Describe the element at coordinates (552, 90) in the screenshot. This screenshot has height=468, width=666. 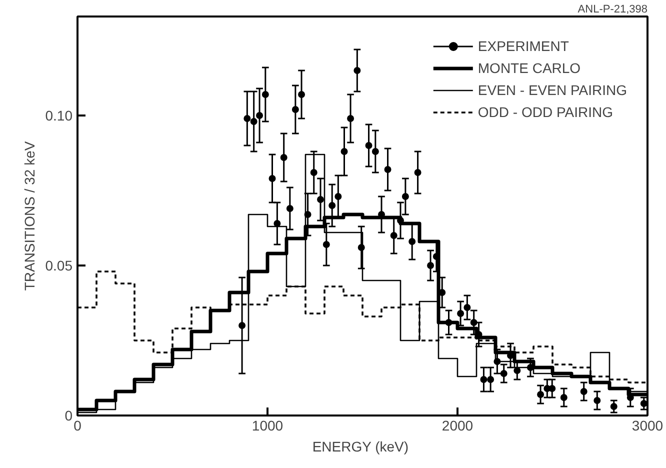
I see `legend-label: EVEN - EVEN PAIRING` at that location.